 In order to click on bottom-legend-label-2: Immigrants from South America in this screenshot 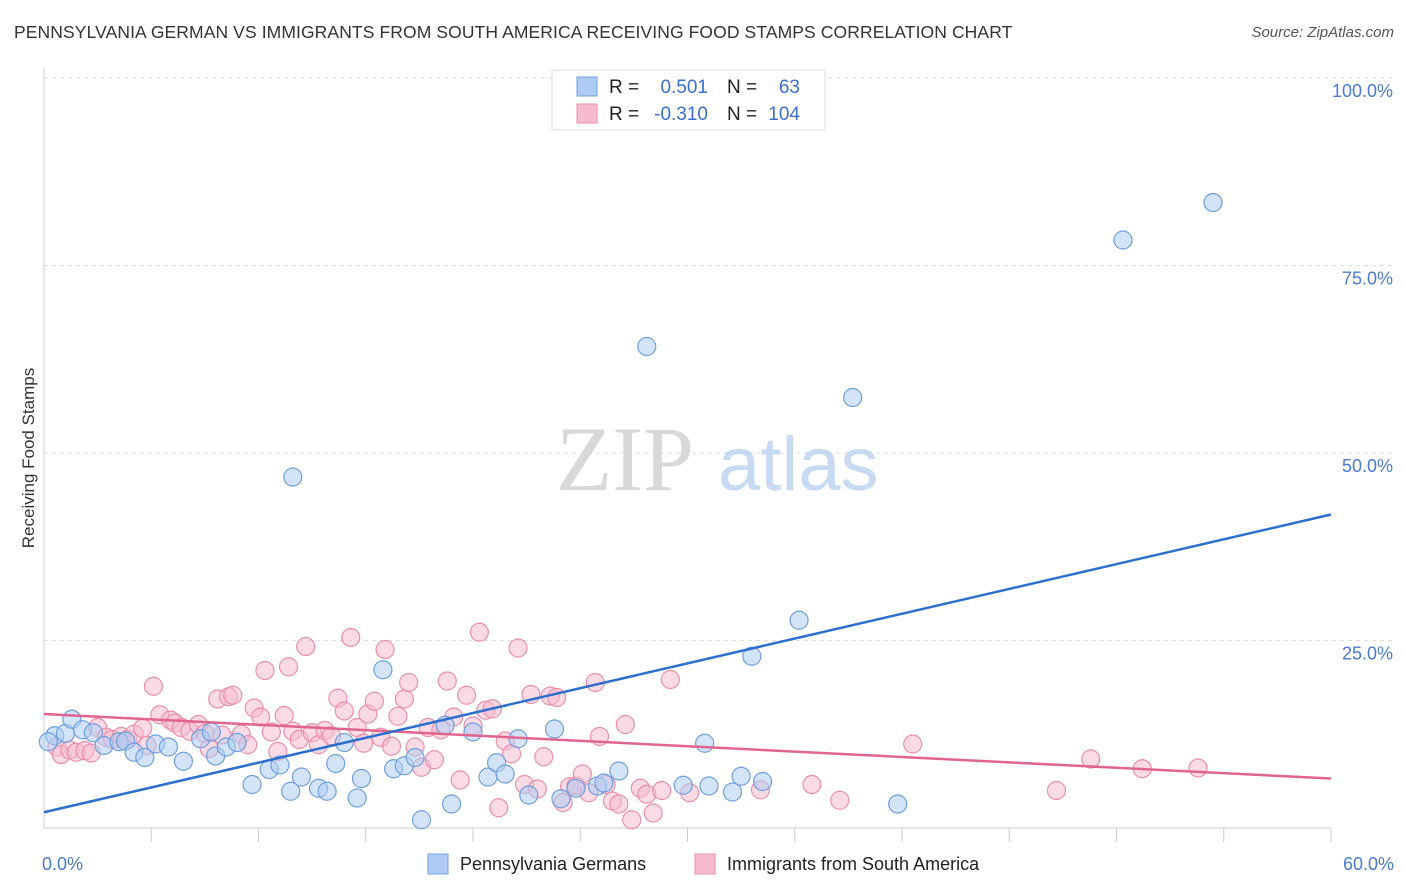, I will do `click(853, 864)`.